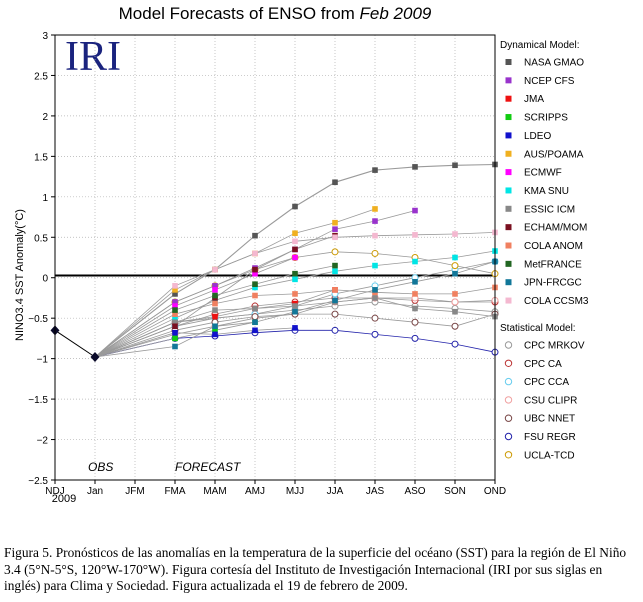  I want to click on chart-title-main: Model Forecasts of ENSO from, so click(239, 13).